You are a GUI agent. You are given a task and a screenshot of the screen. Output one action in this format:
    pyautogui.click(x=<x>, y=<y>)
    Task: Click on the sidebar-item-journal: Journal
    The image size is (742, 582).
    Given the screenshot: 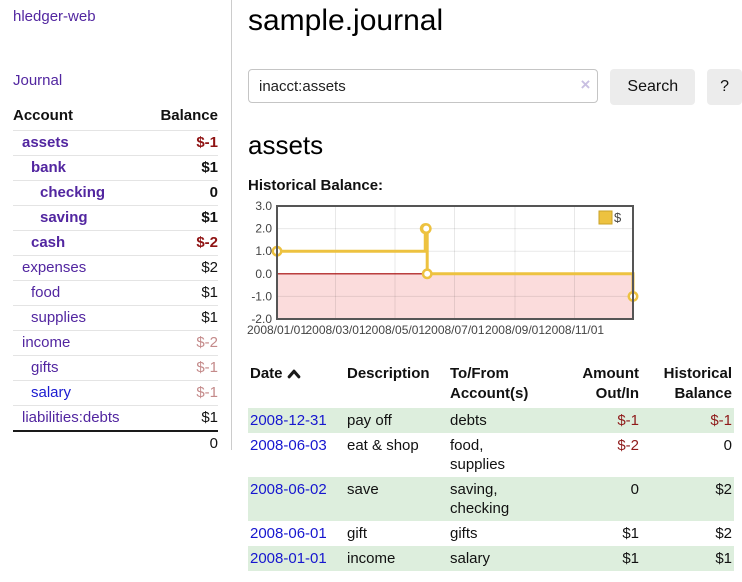 What is the action you would take?
    pyautogui.click(x=38, y=80)
    